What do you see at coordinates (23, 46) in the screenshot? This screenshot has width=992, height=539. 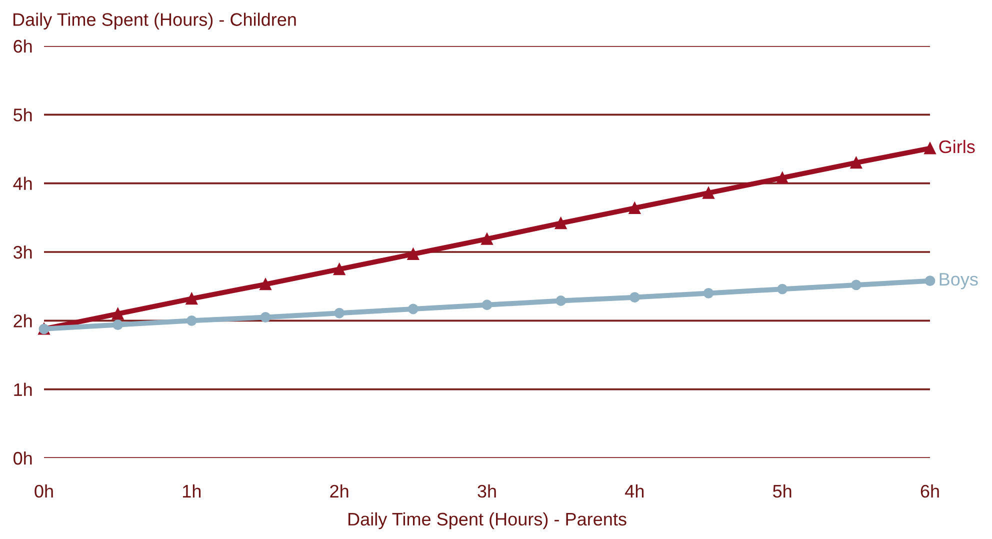 I see `y-tick-label: 6h` at bounding box center [23, 46].